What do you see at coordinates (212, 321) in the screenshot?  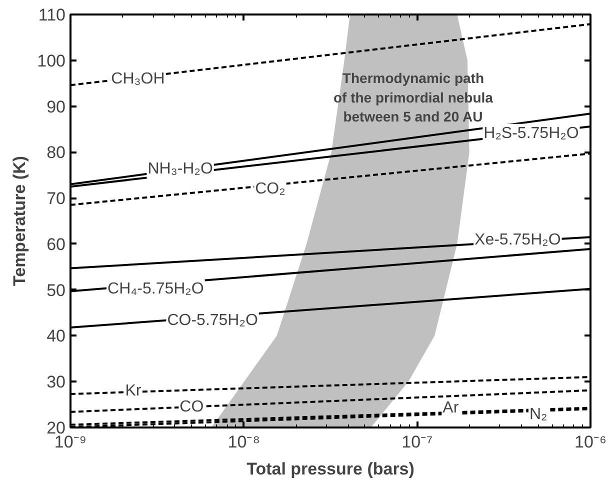 I see `annotation: CO-5.75H₂O` at bounding box center [212, 321].